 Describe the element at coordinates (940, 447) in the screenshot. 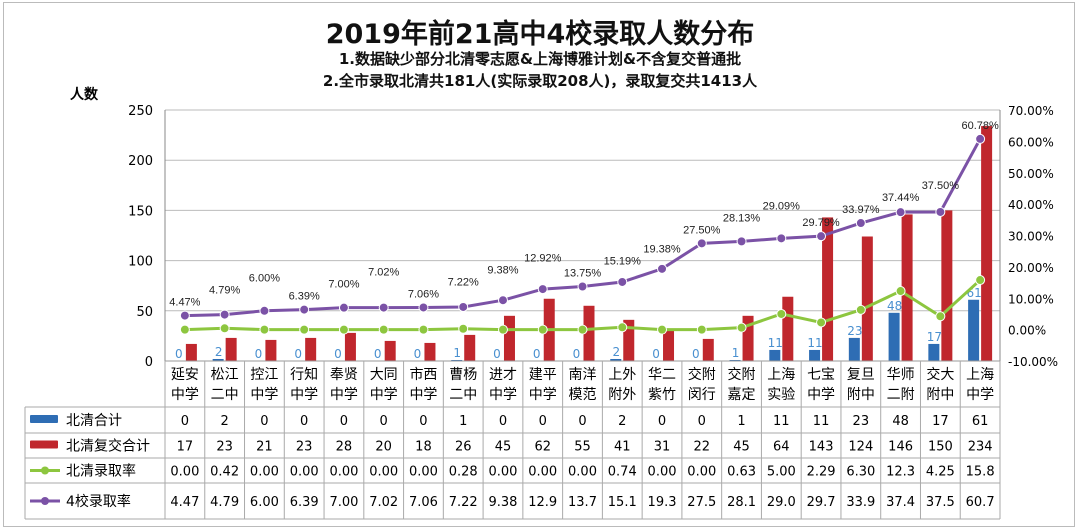

I see `table-cell: 150` at that location.